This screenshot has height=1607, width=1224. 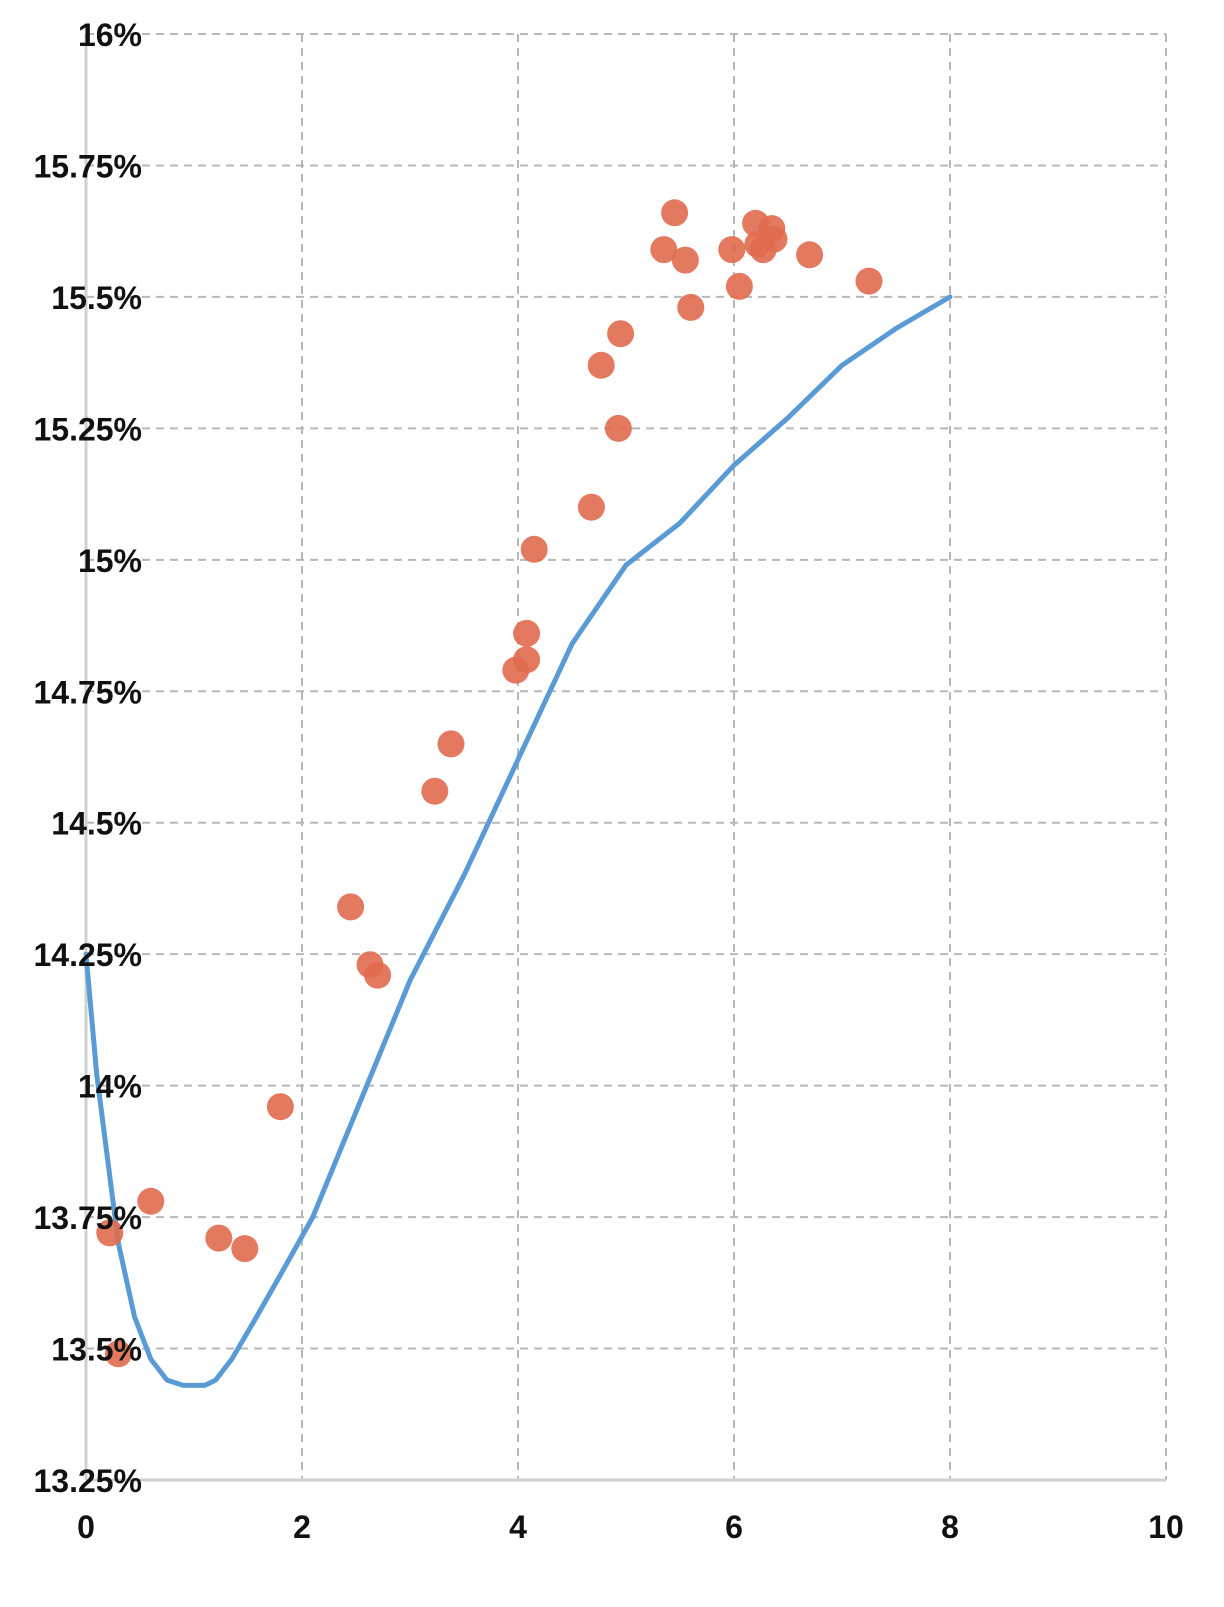 I want to click on x-tick-label: 8, so click(x=950, y=1527).